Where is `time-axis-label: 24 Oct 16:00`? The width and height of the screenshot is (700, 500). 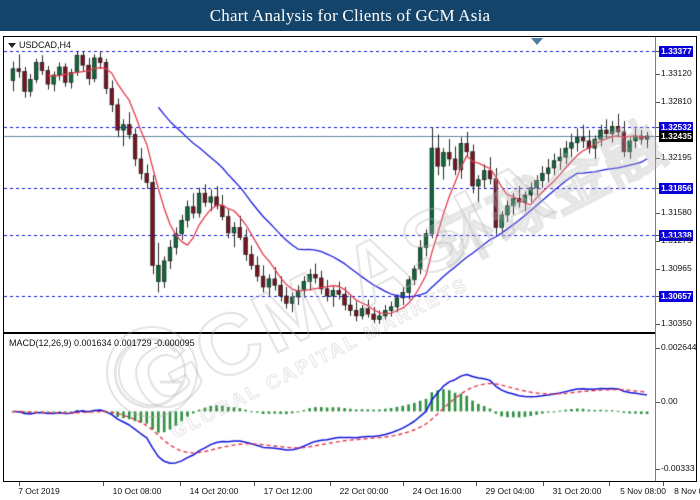 time-axis-label: 24 Oct 16:00 is located at coordinates (437, 491).